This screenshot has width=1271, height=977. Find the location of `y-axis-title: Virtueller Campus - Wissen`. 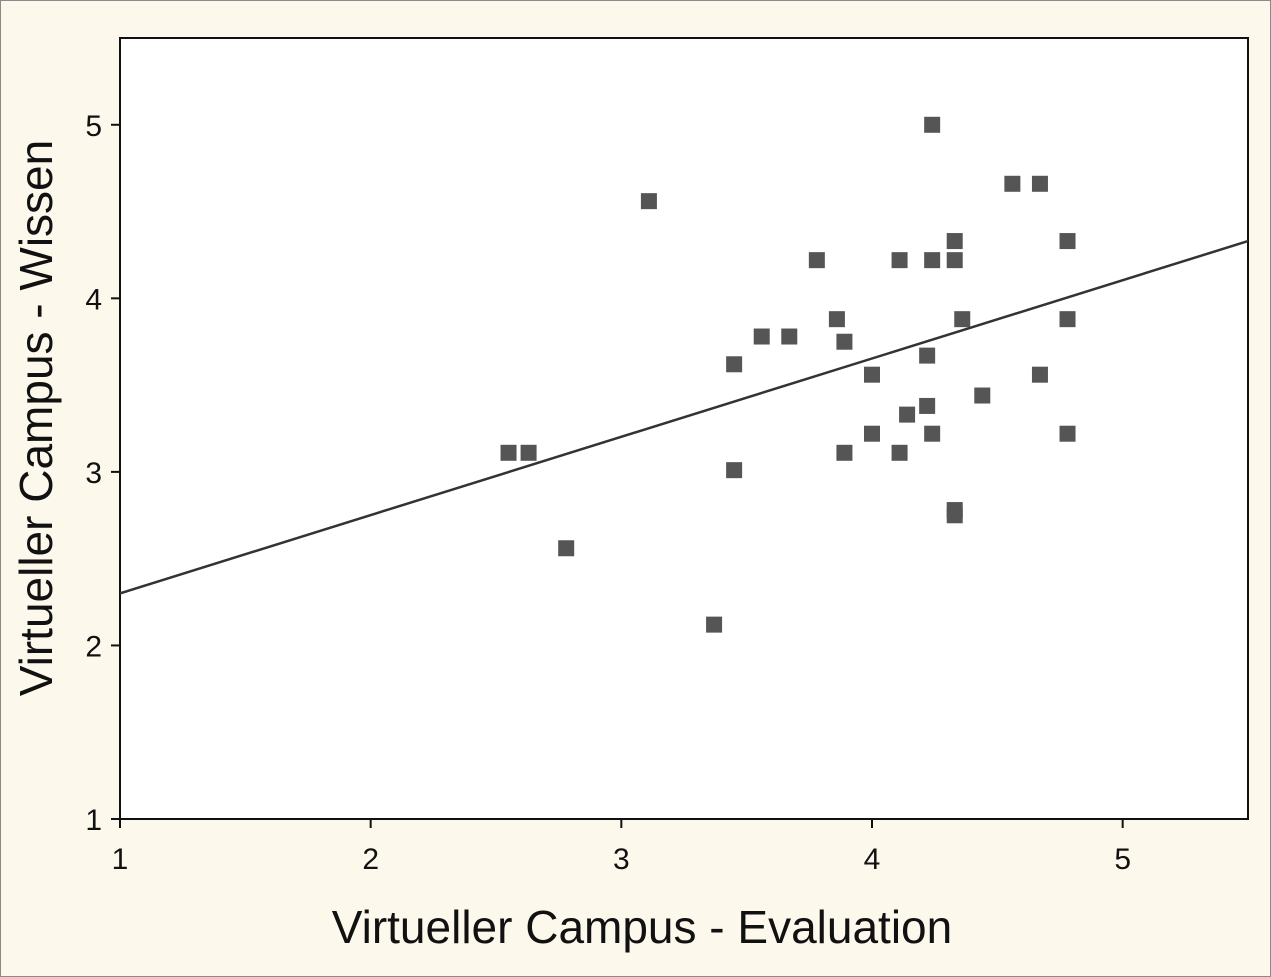

y-axis-title: Virtueller Campus - Wissen is located at coordinates (36, 418).